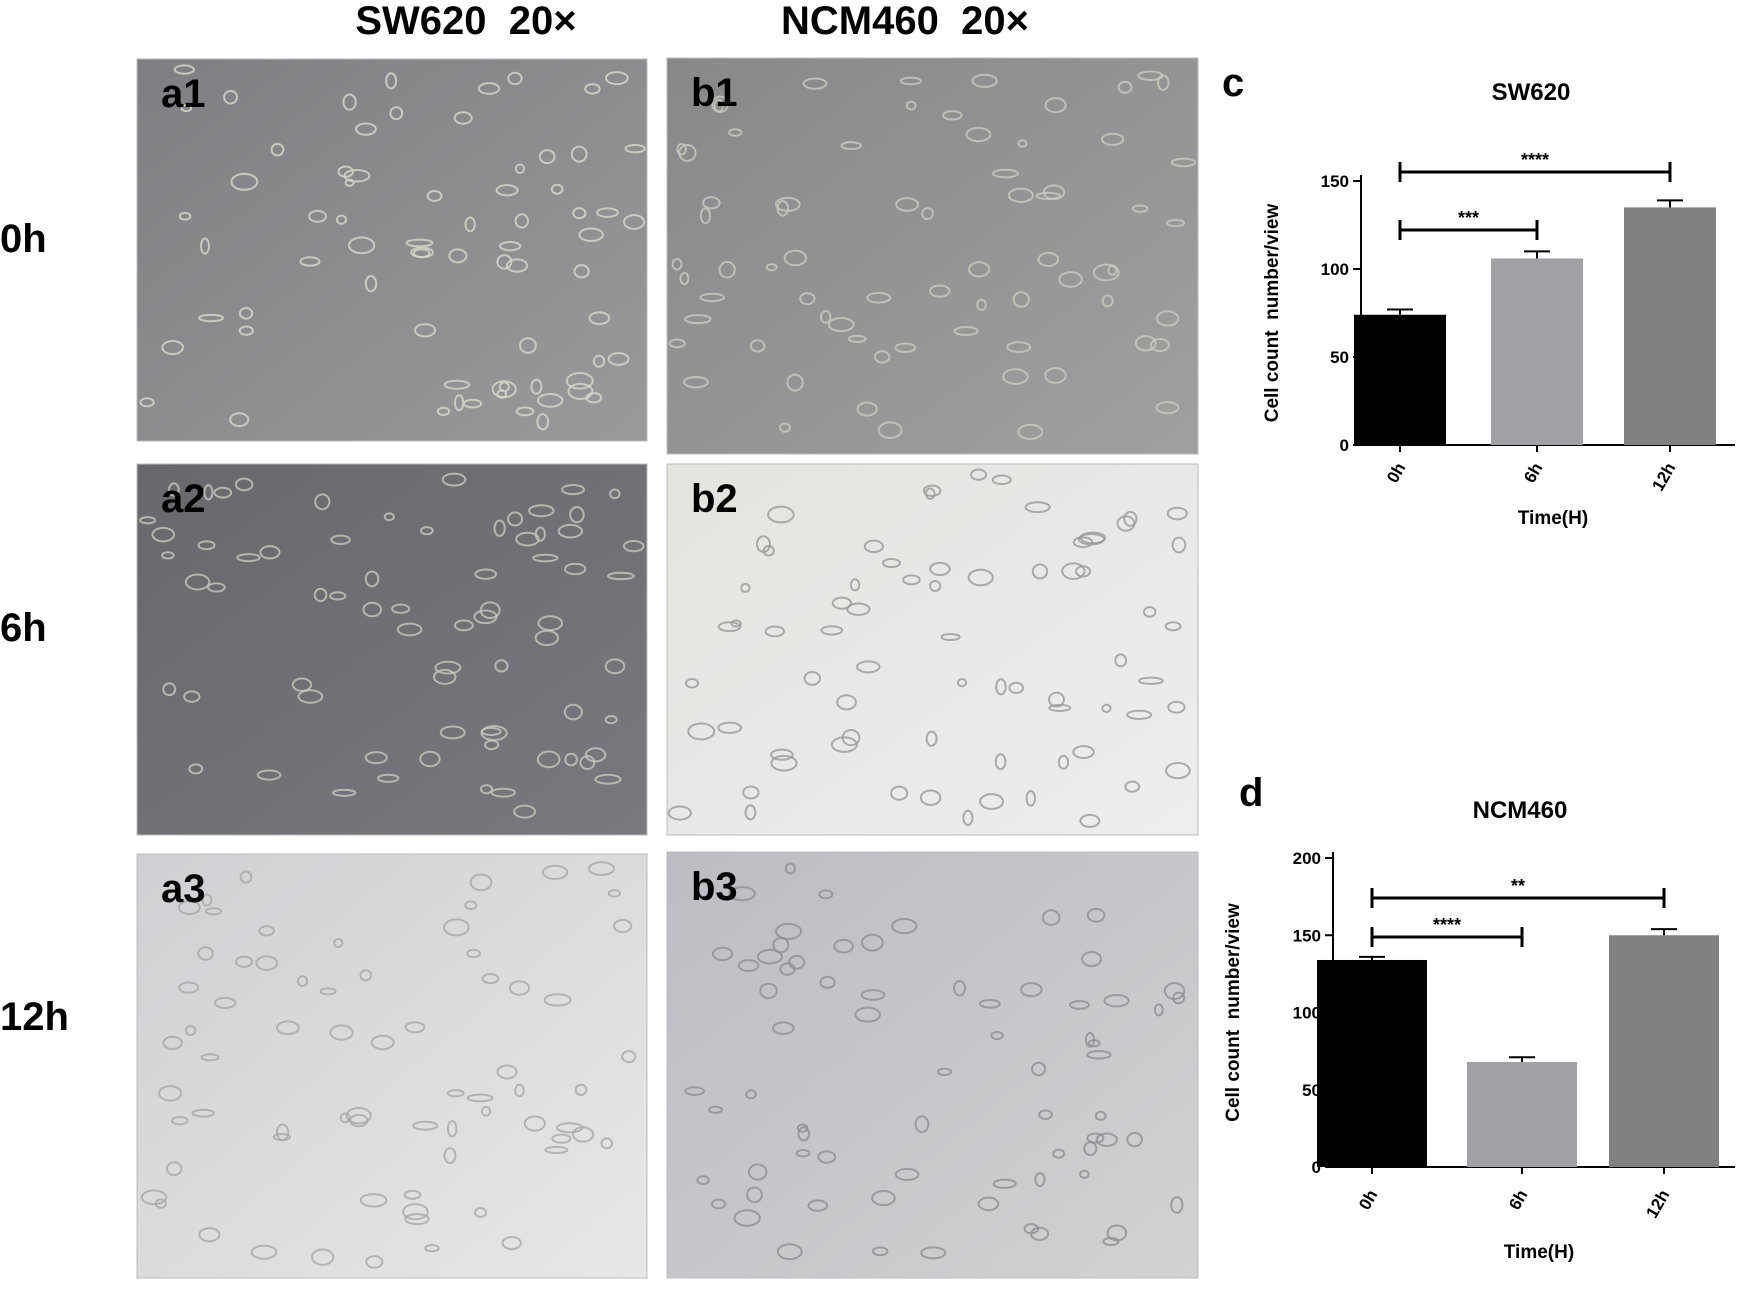 The image size is (1739, 1289). I want to click on micrograph, so click(932, 1065).